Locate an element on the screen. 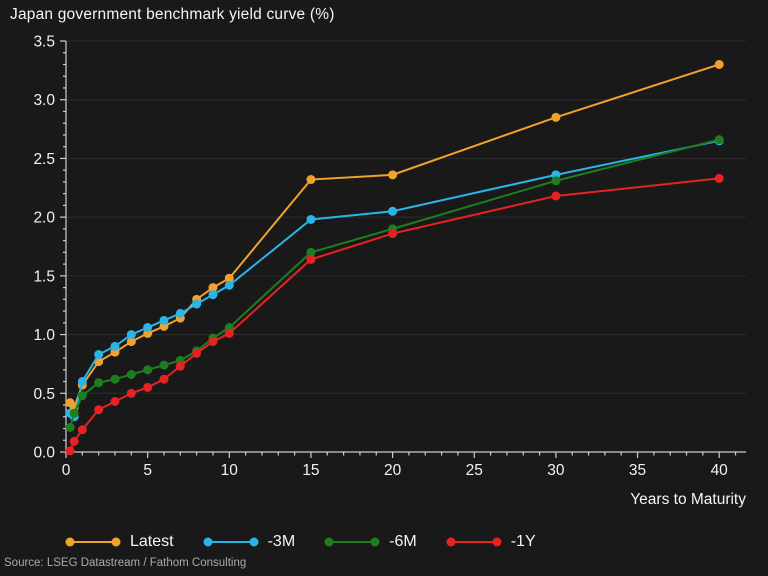 This screenshot has height=576, width=768. svg-text: 1.5 is located at coordinates (44, 276).